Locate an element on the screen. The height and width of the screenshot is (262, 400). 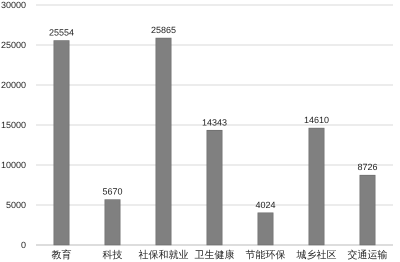
y-tick-label: 0 is located at coordinates (23, 245).